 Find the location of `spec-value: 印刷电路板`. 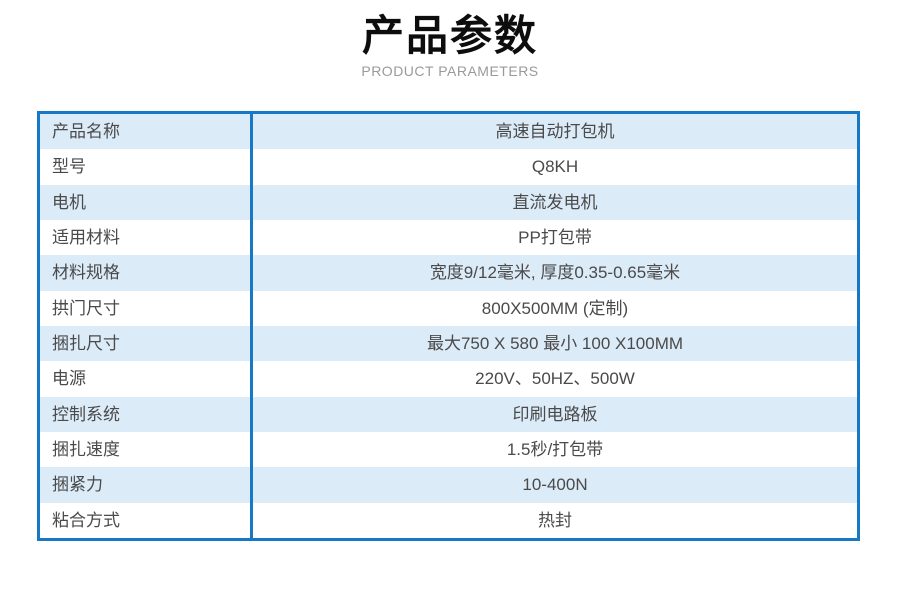

spec-value: 印刷电路板 is located at coordinates (555, 414).